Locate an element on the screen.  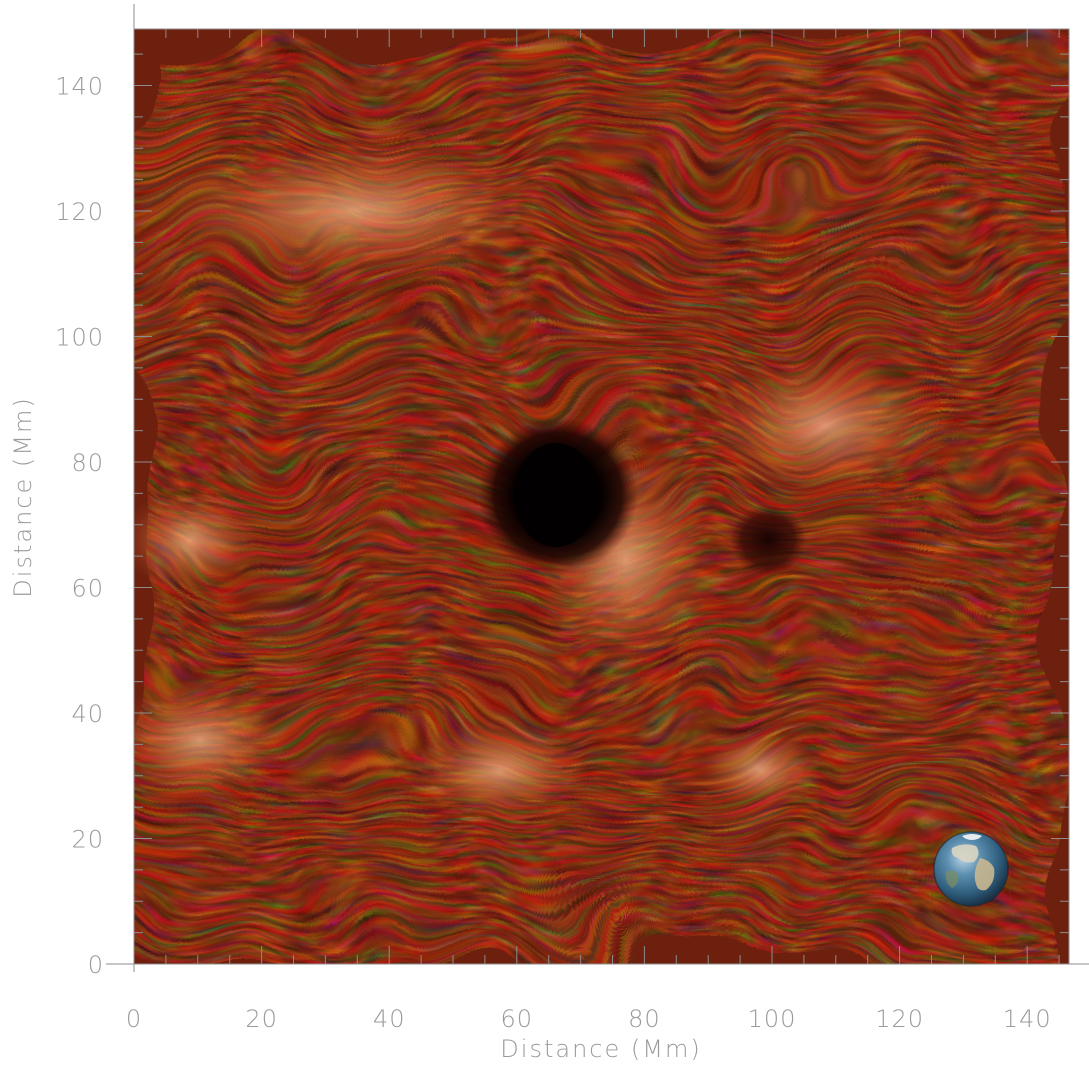
y-tick-label: 0 is located at coordinates (96, 965).